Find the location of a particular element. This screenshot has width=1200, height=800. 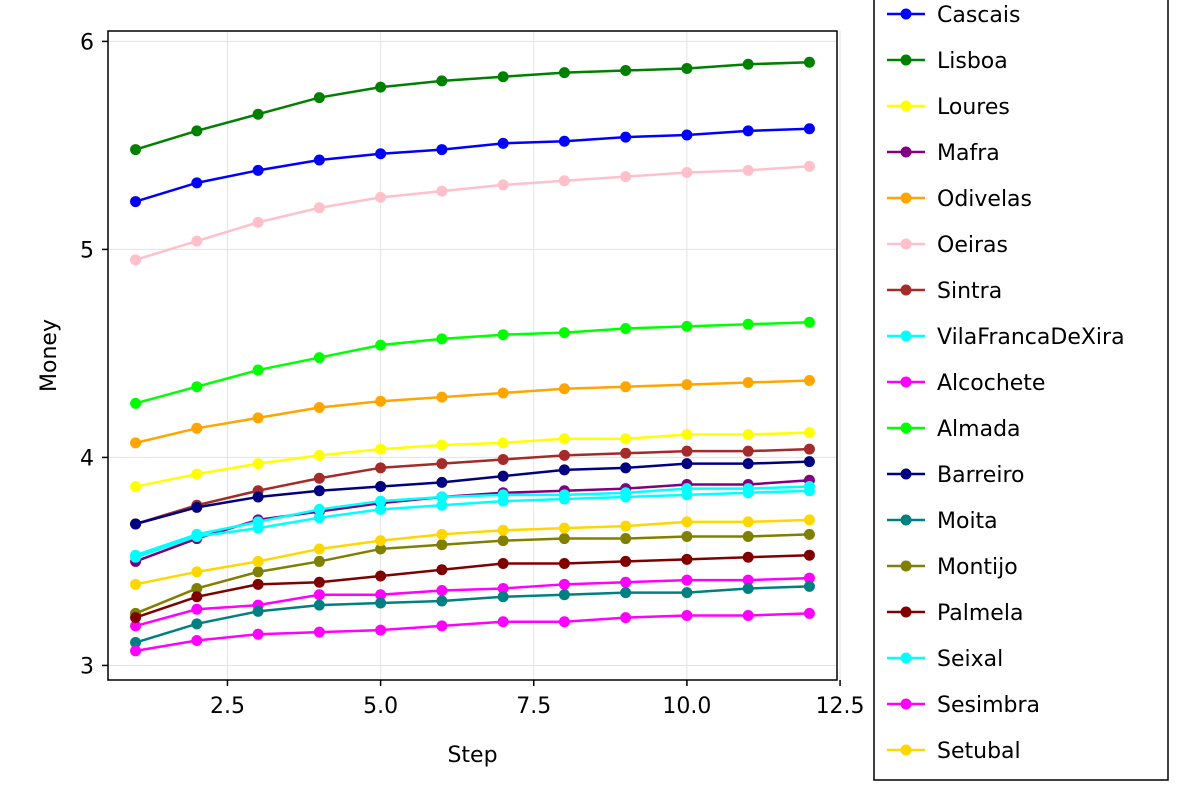

y-tick-label: 4 is located at coordinates (87, 458).